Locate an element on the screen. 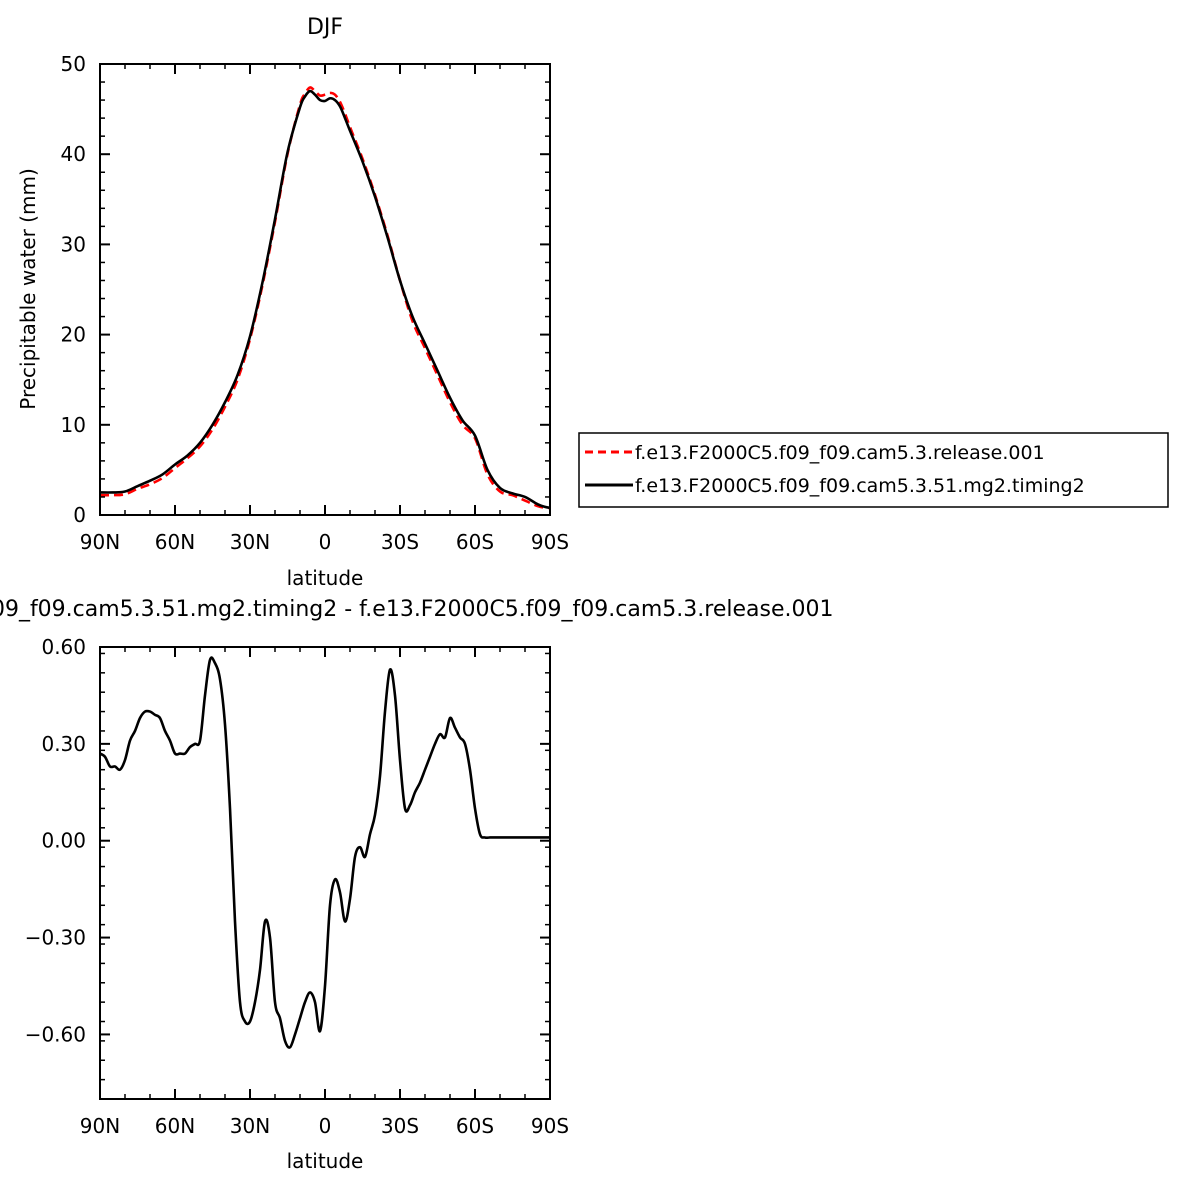  top-x-axis-label: latitude is located at coordinates (325, 578).